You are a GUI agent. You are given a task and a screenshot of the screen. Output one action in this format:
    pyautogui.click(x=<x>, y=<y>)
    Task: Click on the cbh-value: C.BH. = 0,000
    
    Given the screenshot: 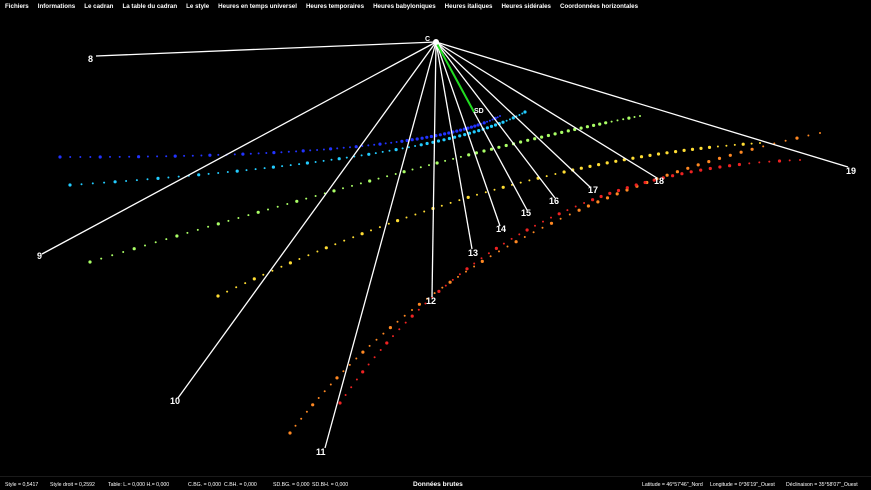 What is the action you would take?
    pyautogui.click(x=240, y=485)
    